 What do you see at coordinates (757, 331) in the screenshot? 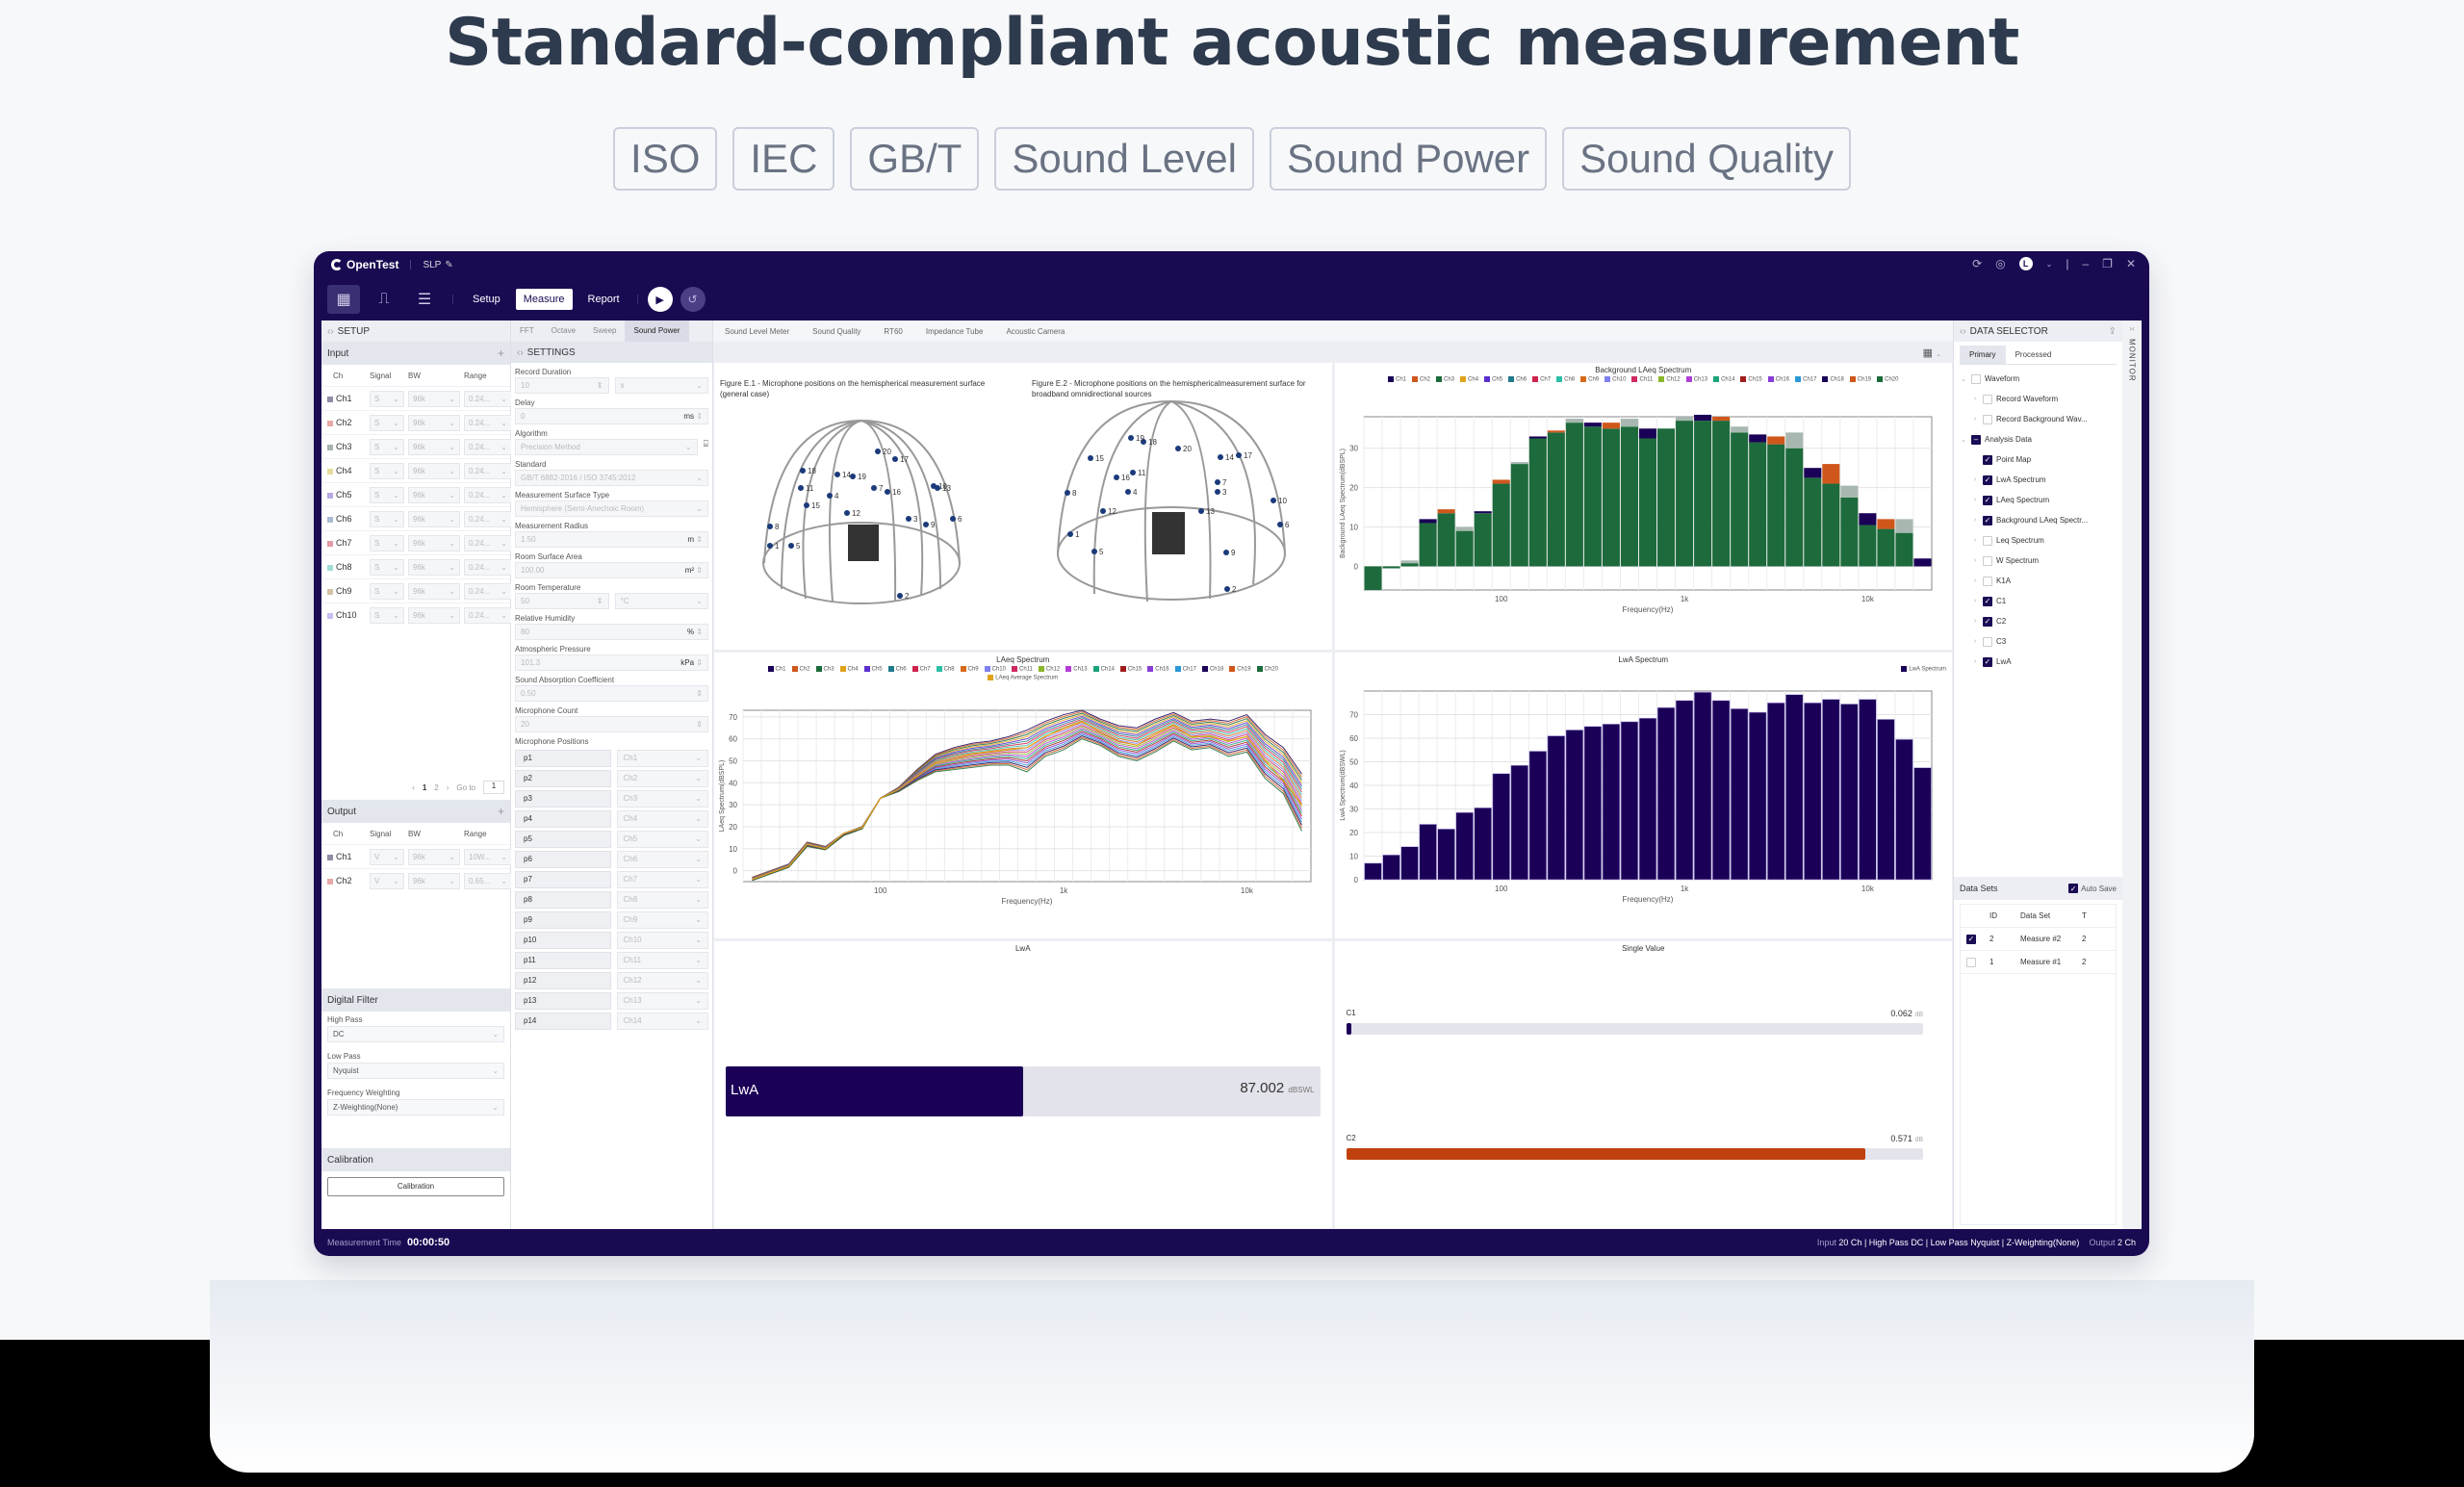
I see `tab-sound-level-meter: Sound Level Meter` at bounding box center [757, 331].